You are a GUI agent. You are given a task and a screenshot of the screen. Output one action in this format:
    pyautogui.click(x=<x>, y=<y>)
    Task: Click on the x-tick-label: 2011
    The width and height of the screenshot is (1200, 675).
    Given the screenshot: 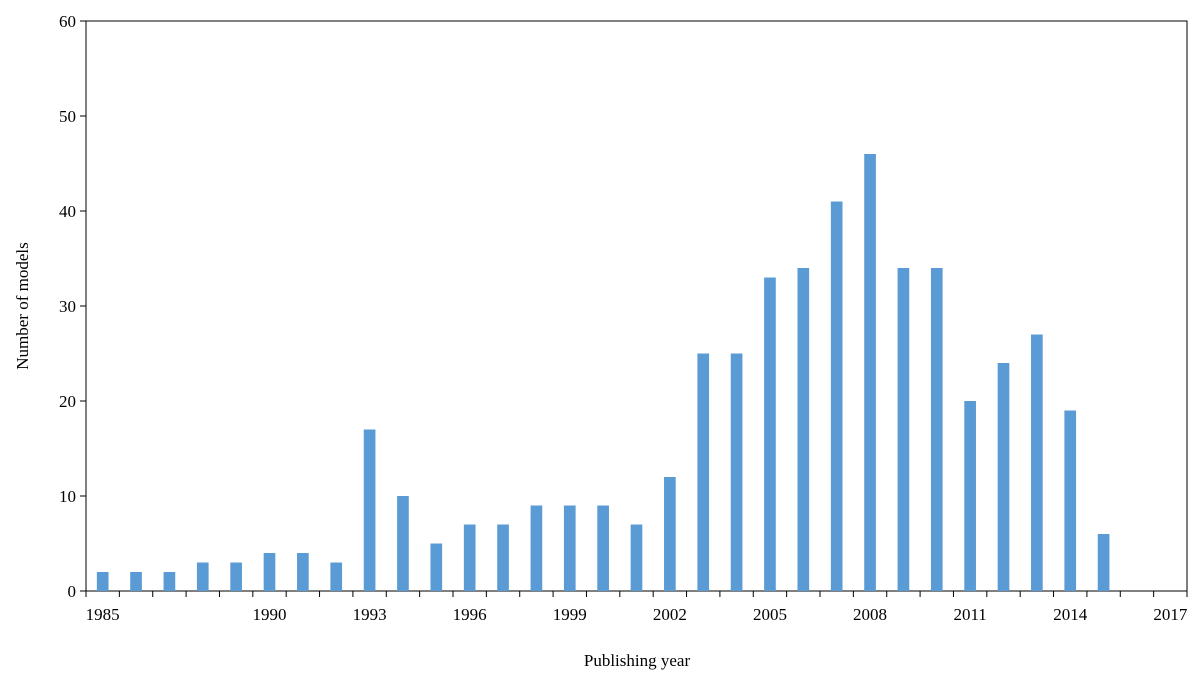 What is the action you would take?
    pyautogui.click(x=969, y=614)
    